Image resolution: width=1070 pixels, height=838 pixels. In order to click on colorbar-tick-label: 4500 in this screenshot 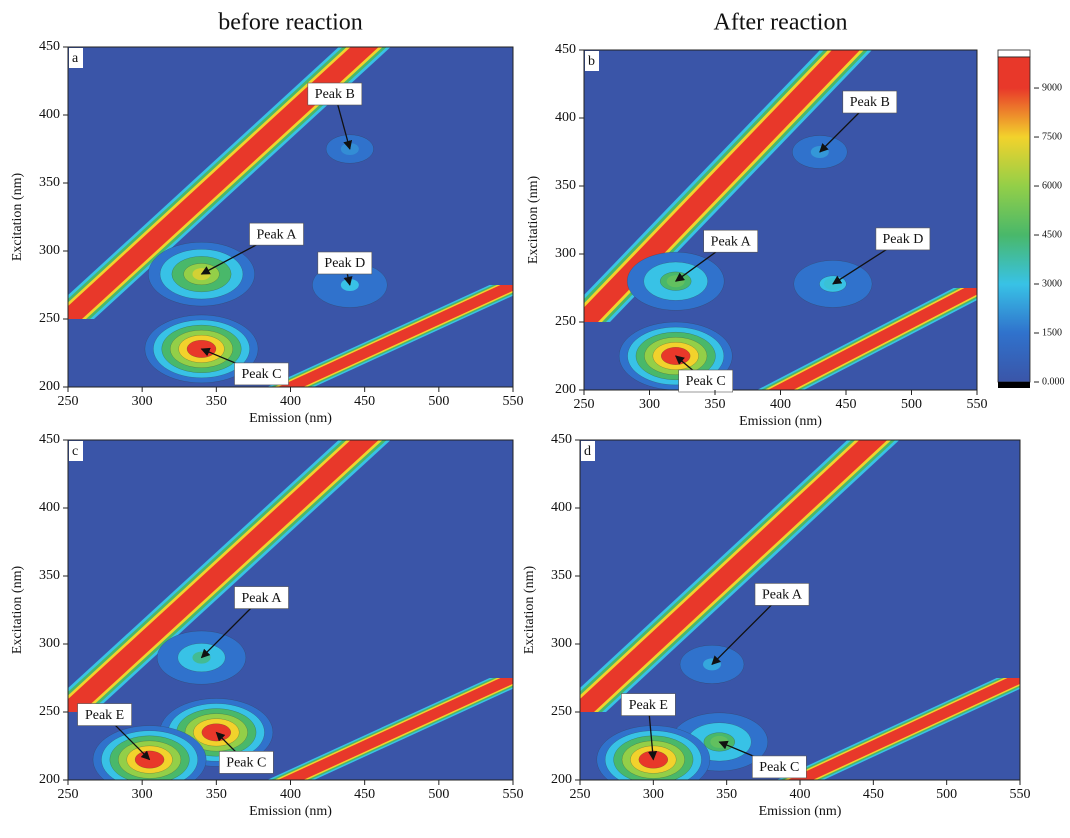, I will do `click(1052, 234)`.